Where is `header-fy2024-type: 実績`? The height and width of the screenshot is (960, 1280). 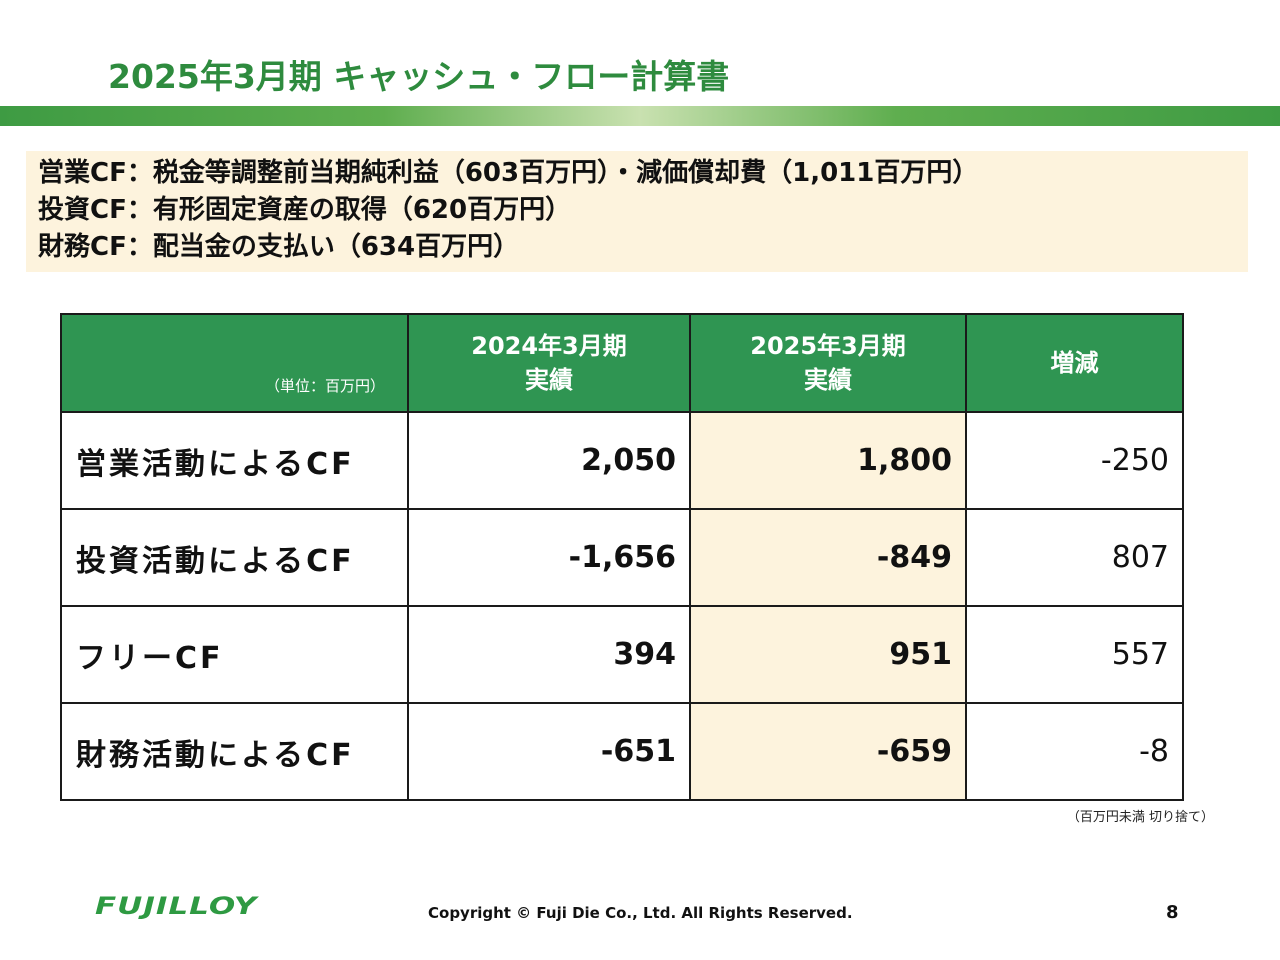 header-fy2024-type: 実績 is located at coordinates (549, 380).